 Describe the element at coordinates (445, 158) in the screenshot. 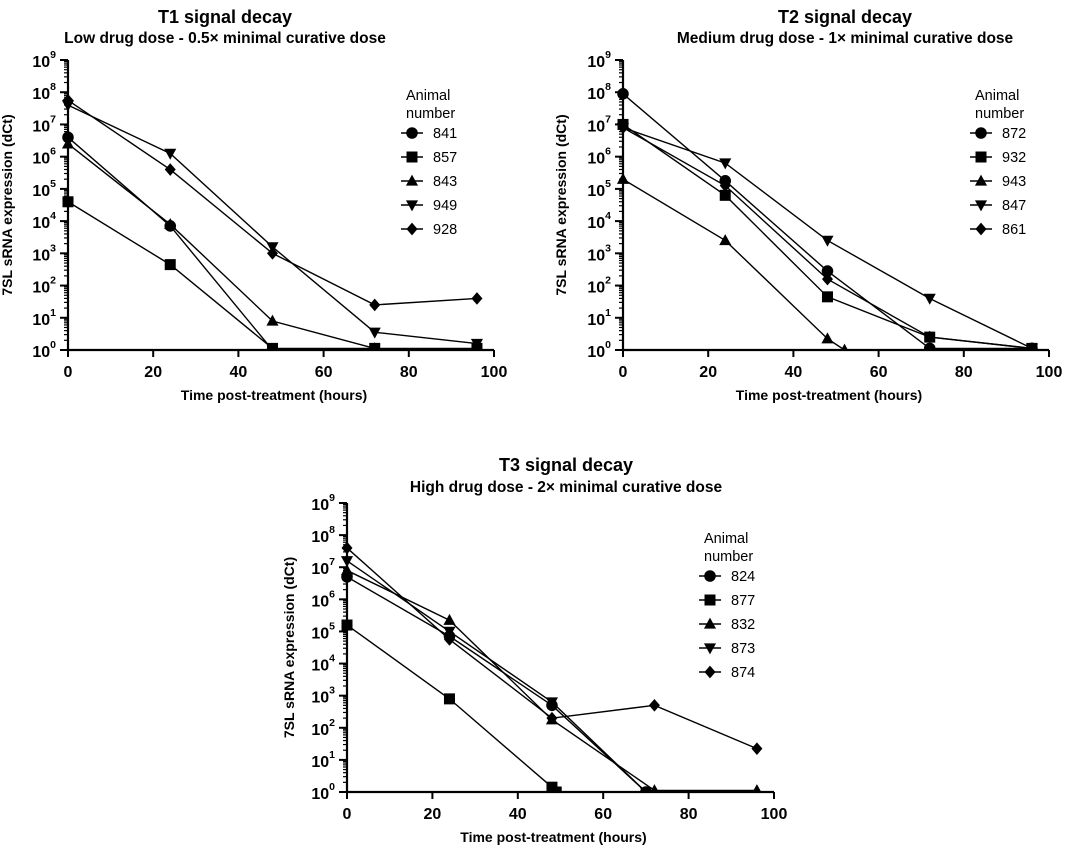

I see `legend-label-857: 857` at that location.